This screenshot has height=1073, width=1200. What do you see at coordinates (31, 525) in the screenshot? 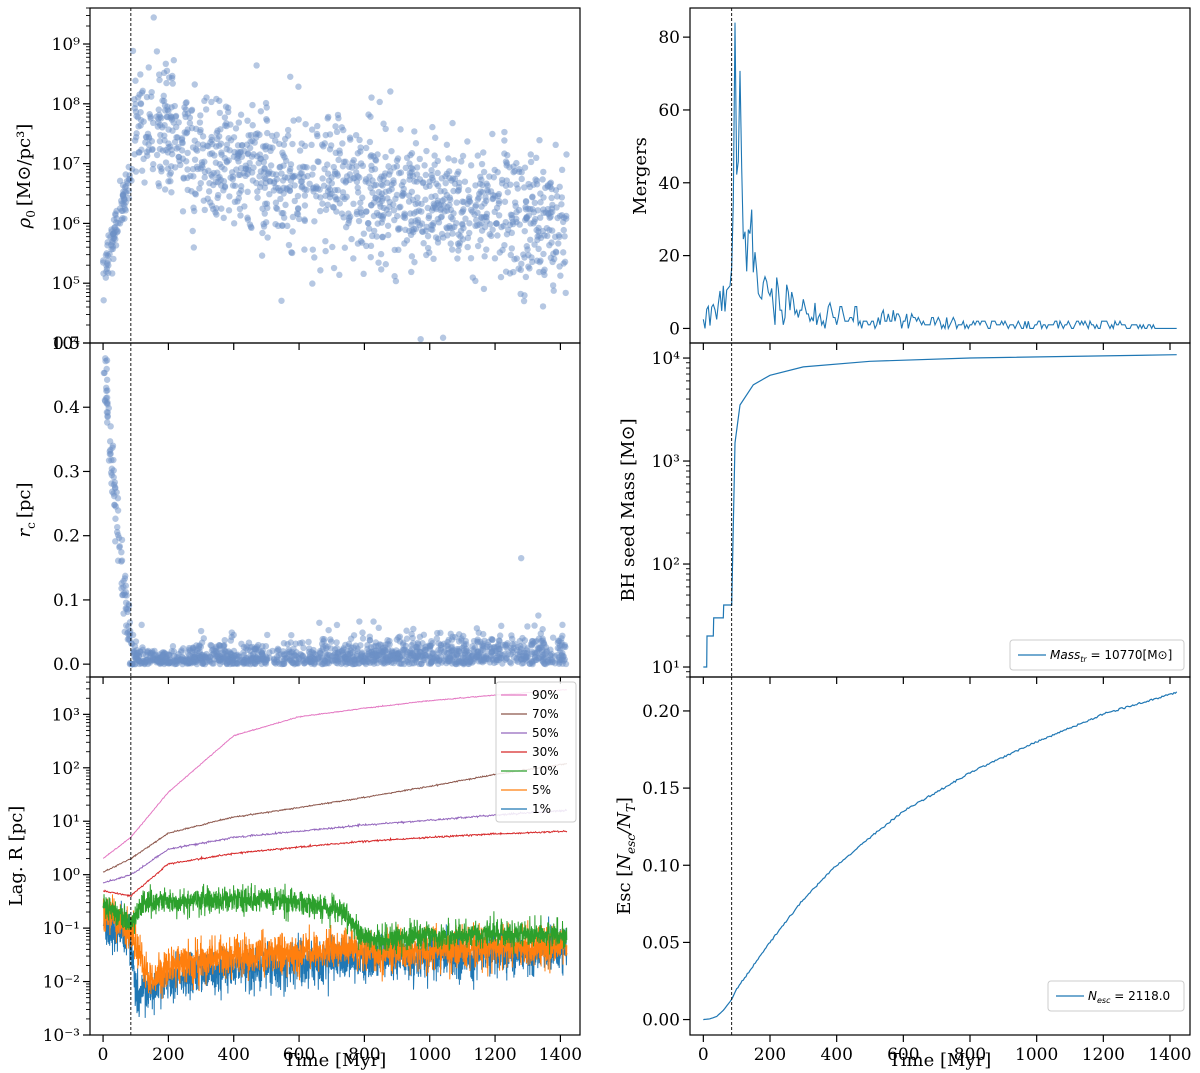
I see `core-radius-ylabel-sub: c` at bounding box center [31, 525].